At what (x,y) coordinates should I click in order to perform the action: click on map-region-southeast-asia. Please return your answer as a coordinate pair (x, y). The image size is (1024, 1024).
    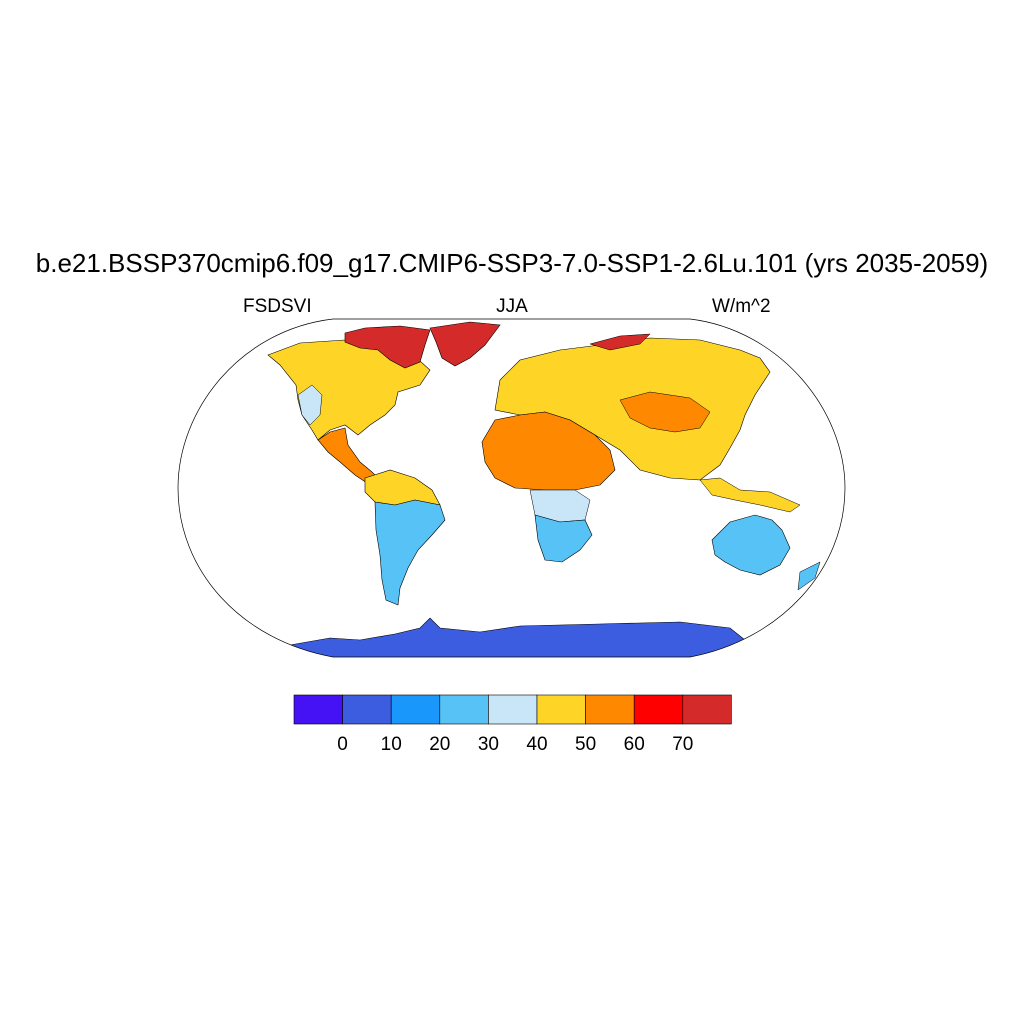
    Looking at the image, I should click on (750, 495).